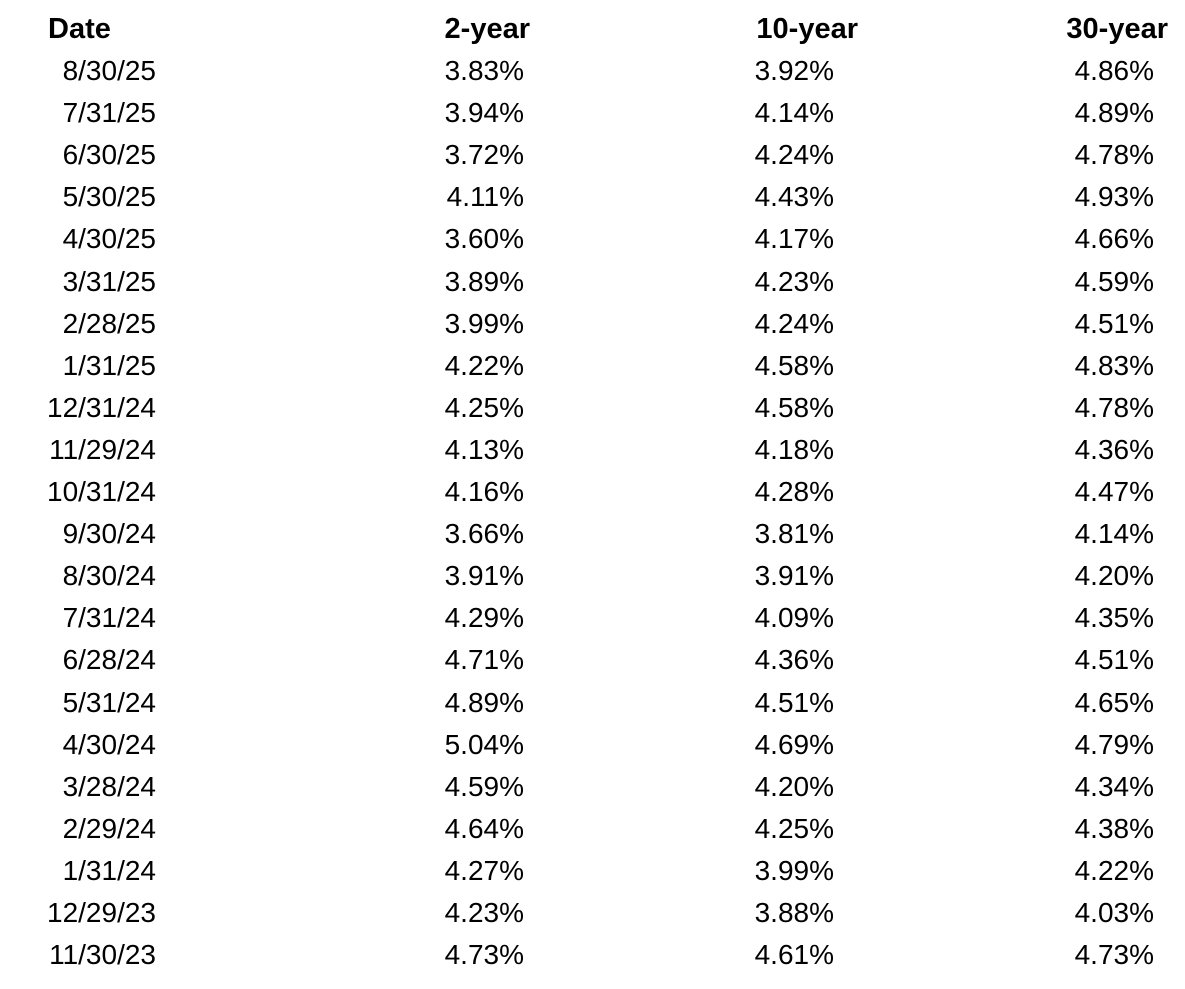 This screenshot has width=1185, height=989. Describe the element at coordinates (1114, 70) in the screenshot. I see `thirty-year-cell: 4.86%` at that location.